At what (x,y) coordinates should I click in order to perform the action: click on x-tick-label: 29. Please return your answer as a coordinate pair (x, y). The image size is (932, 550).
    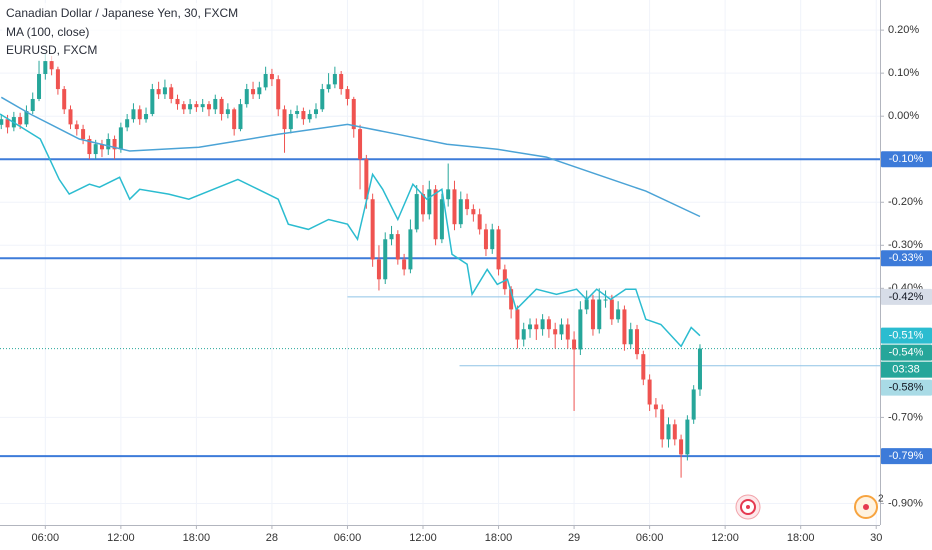
    Looking at the image, I should click on (574, 538).